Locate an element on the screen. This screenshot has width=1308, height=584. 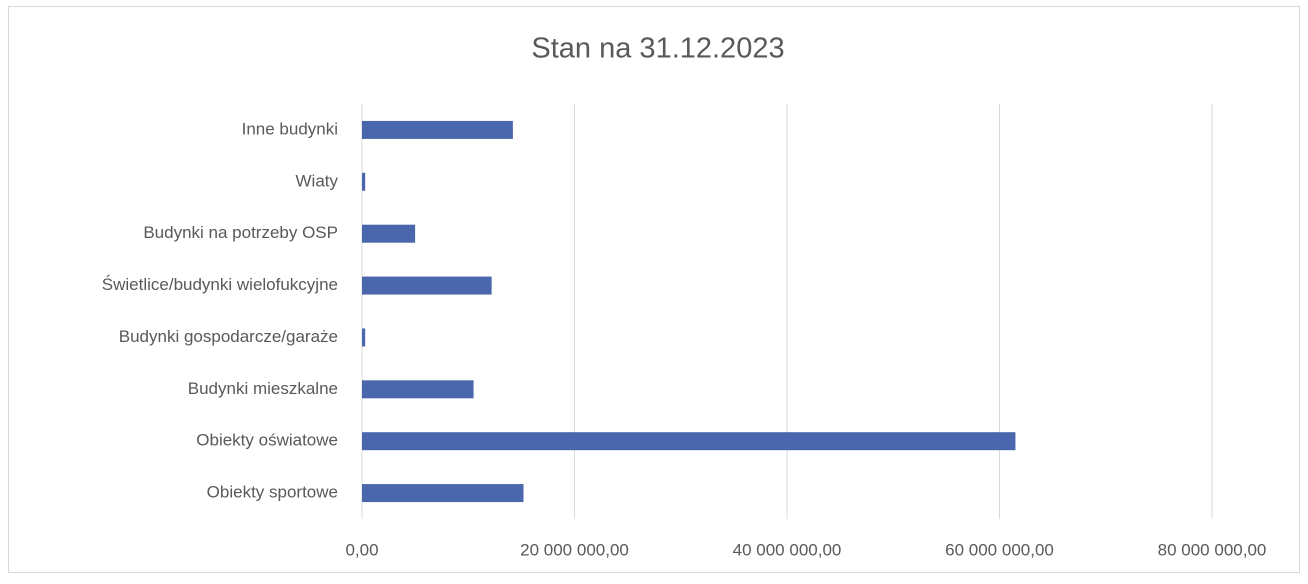
y-tick-label: Budynki gospodarcze/garaże is located at coordinates (228, 336).